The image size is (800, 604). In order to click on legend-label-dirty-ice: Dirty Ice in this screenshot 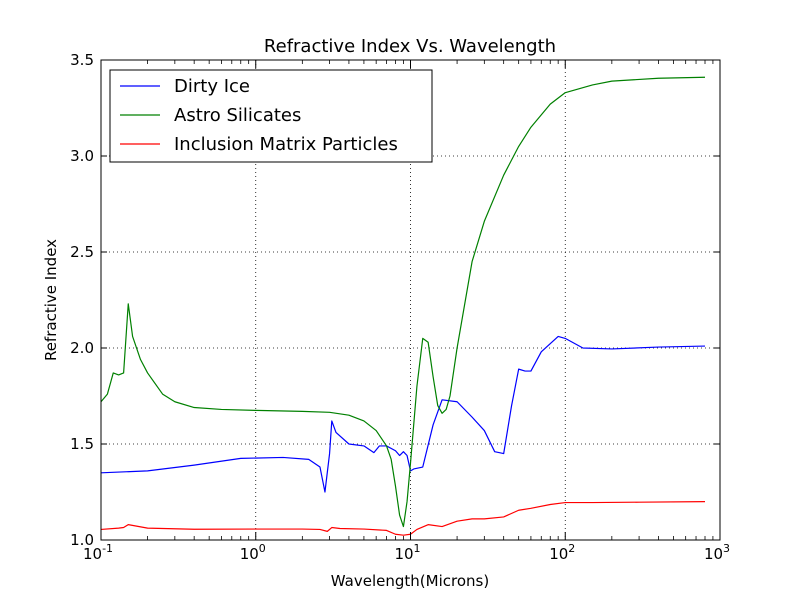, I will do `click(212, 86)`.